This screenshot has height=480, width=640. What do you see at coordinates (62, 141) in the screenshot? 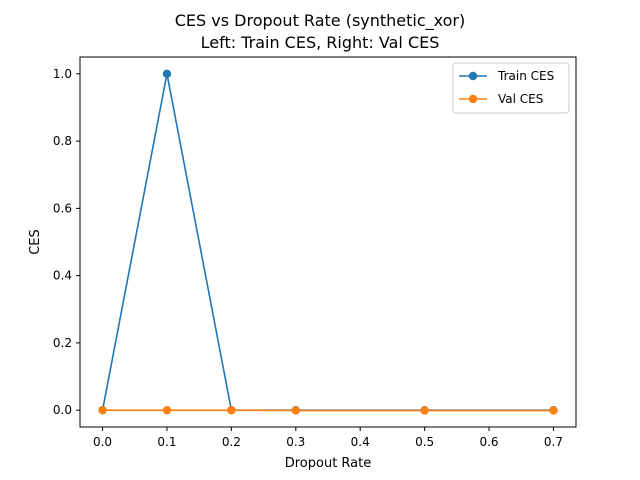
I see `y-tick-label: 0.8` at bounding box center [62, 141].